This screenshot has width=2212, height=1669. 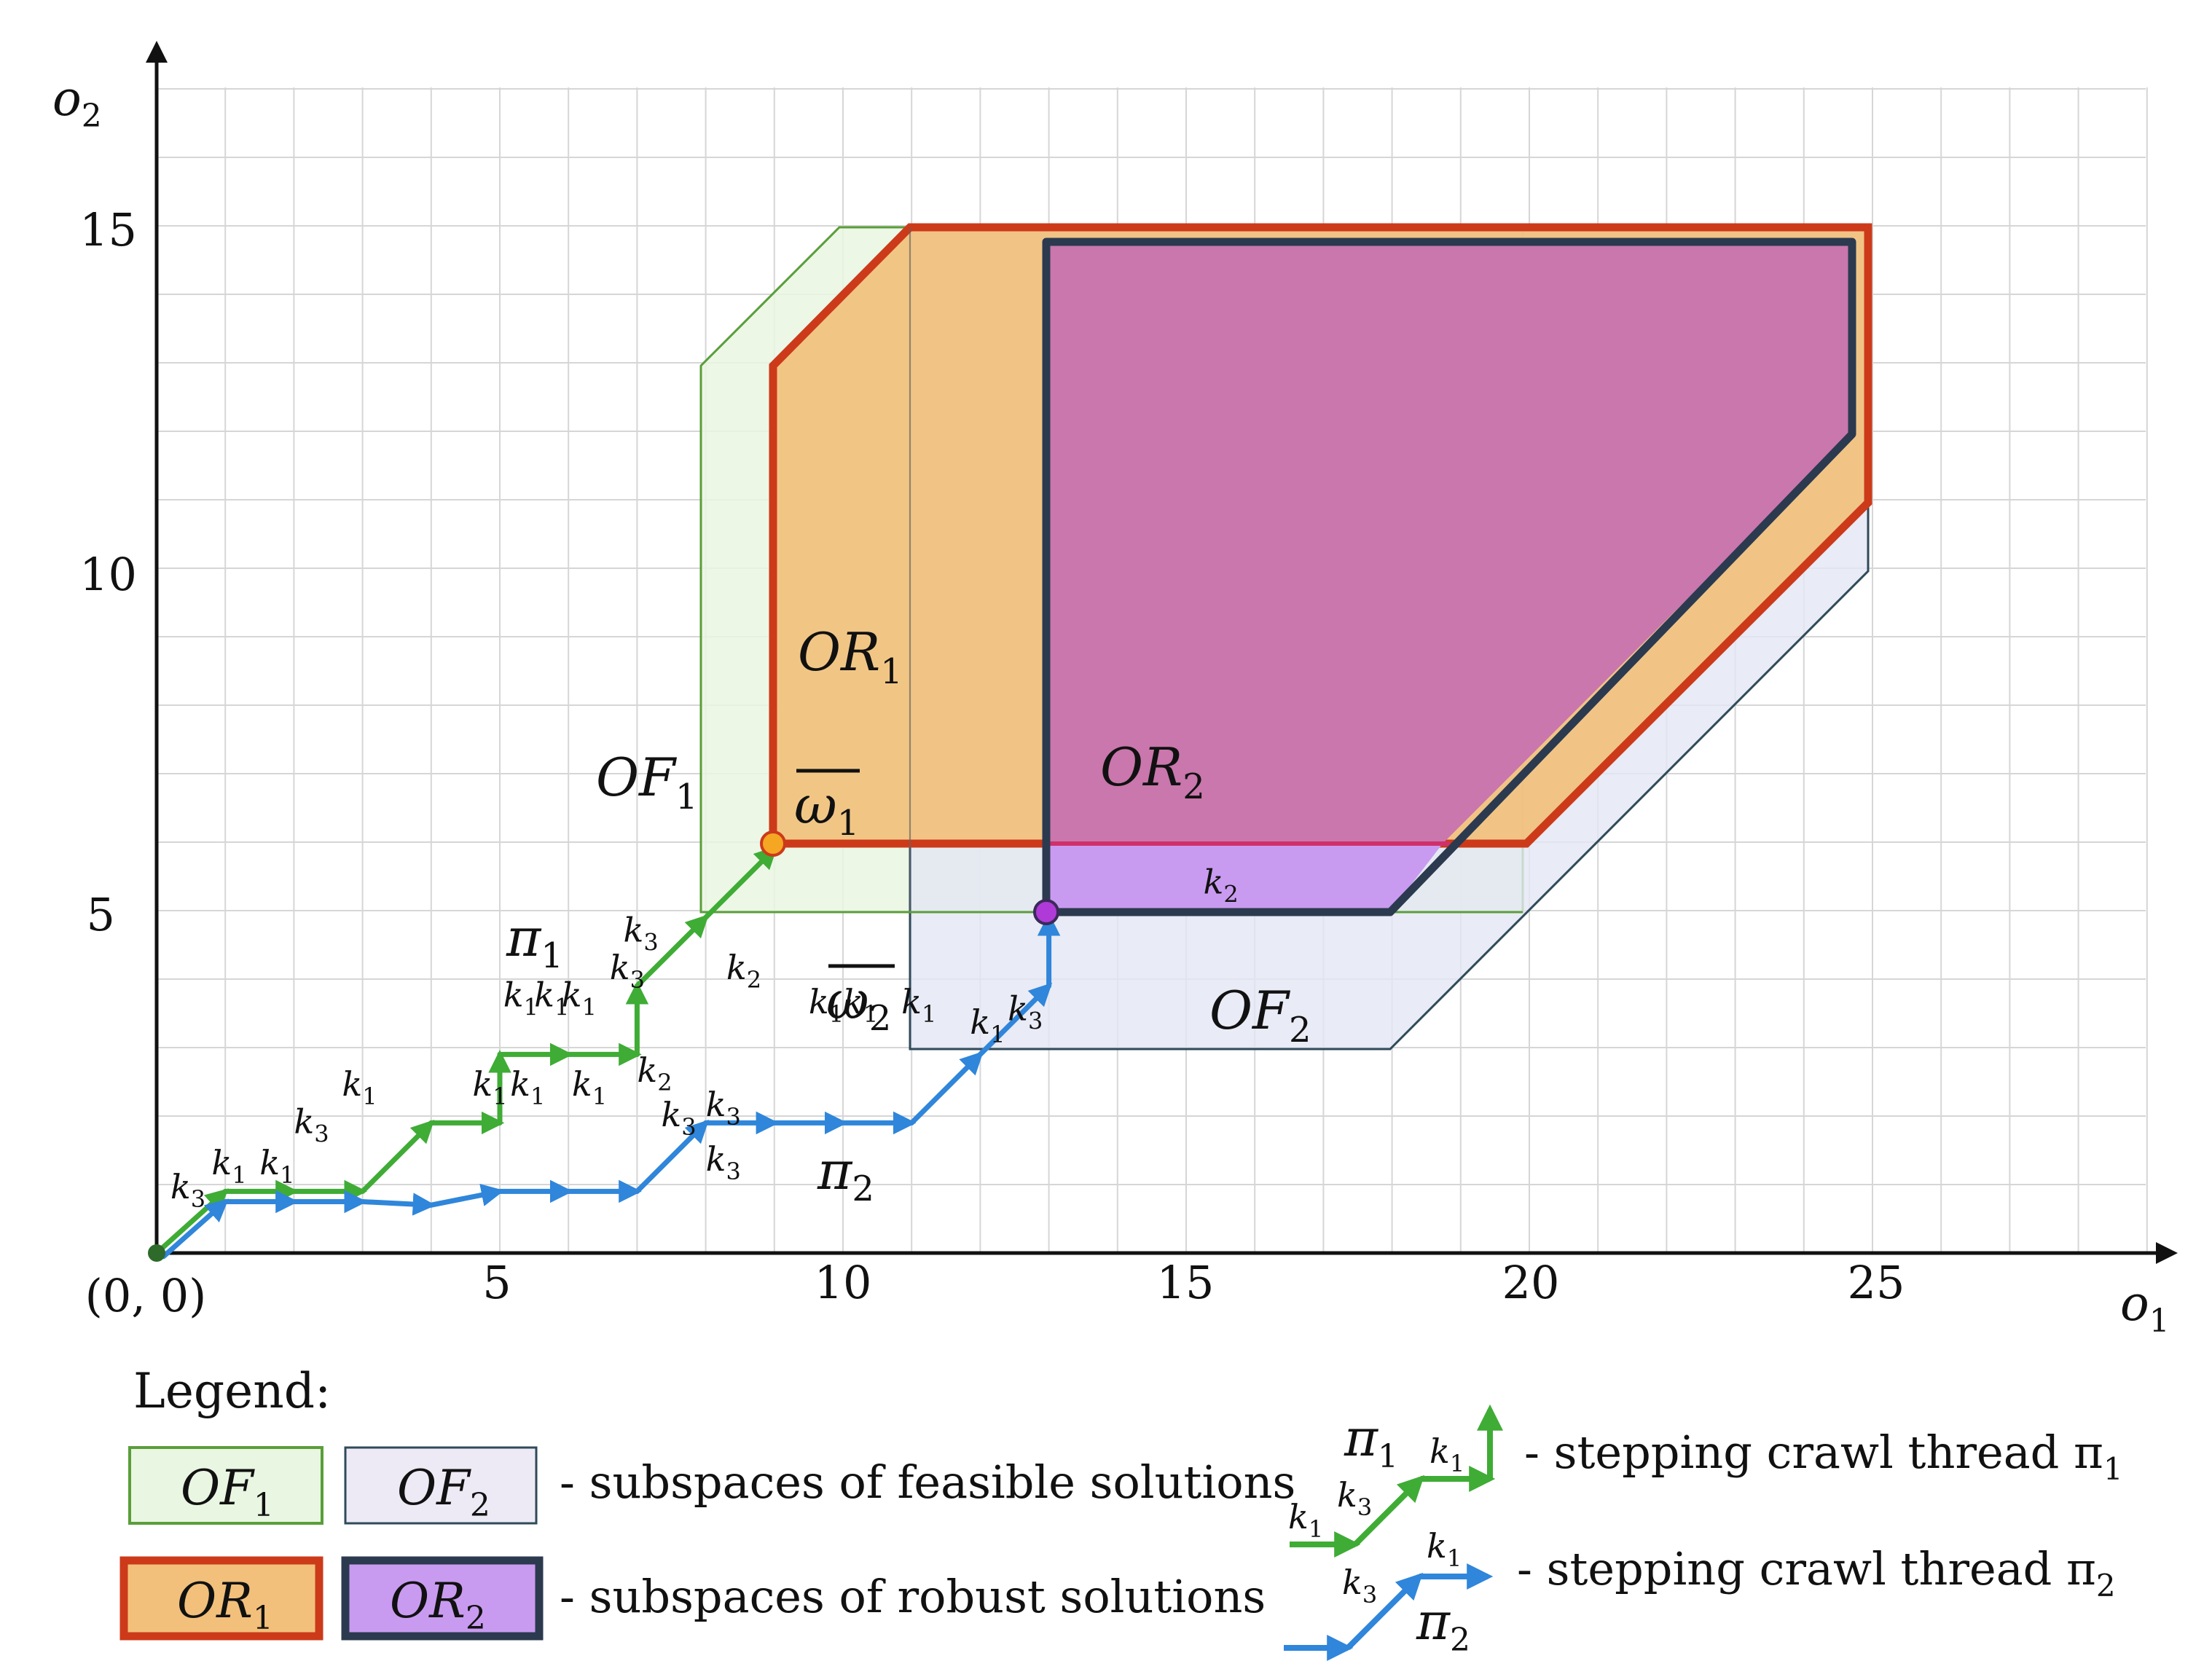 I want to click on legend-pi2-name: π2, so click(x=1443, y=1625).